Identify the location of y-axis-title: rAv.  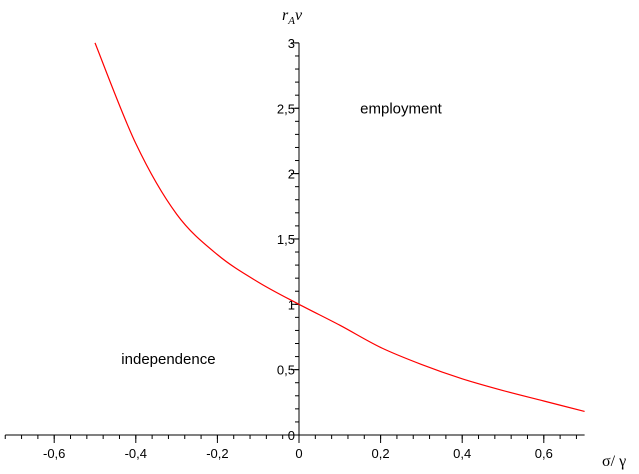
(292, 17).